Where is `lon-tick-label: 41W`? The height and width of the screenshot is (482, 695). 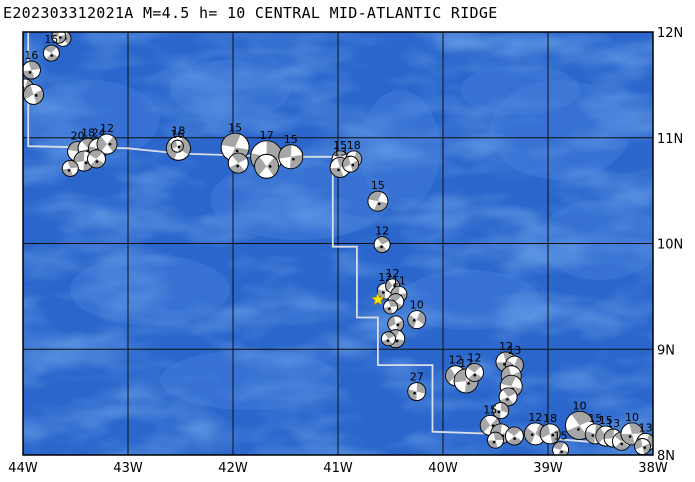 lon-tick-label: 41W is located at coordinates (338, 468).